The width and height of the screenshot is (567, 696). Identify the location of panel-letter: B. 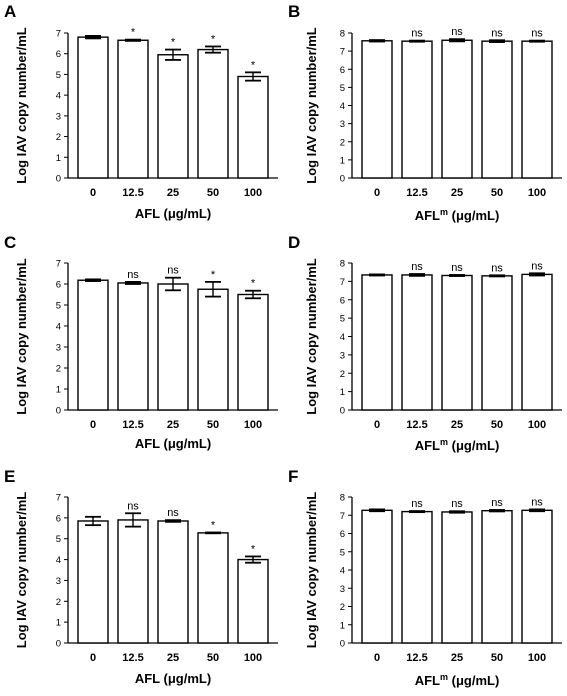
(294, 11).